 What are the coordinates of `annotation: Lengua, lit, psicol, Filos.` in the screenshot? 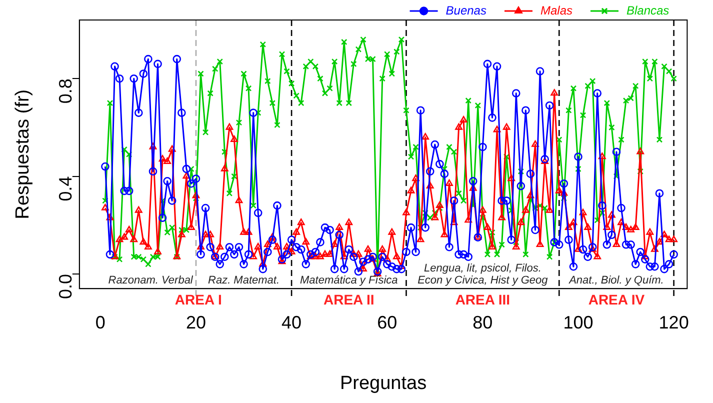 It's located at (483, 268).